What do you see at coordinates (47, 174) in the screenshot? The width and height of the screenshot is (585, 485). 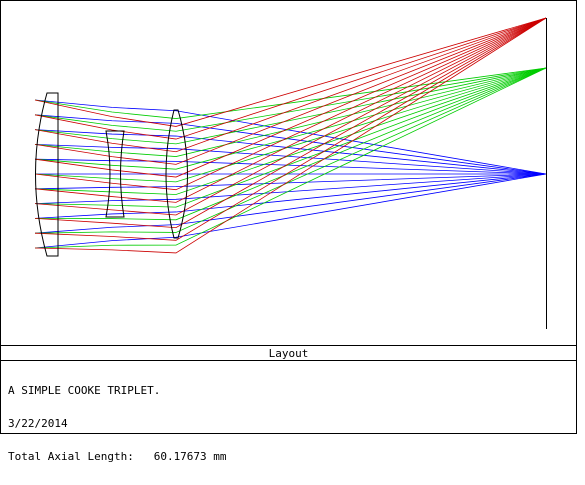 I see `positive-front-lens` at bounding box center [47, 174].